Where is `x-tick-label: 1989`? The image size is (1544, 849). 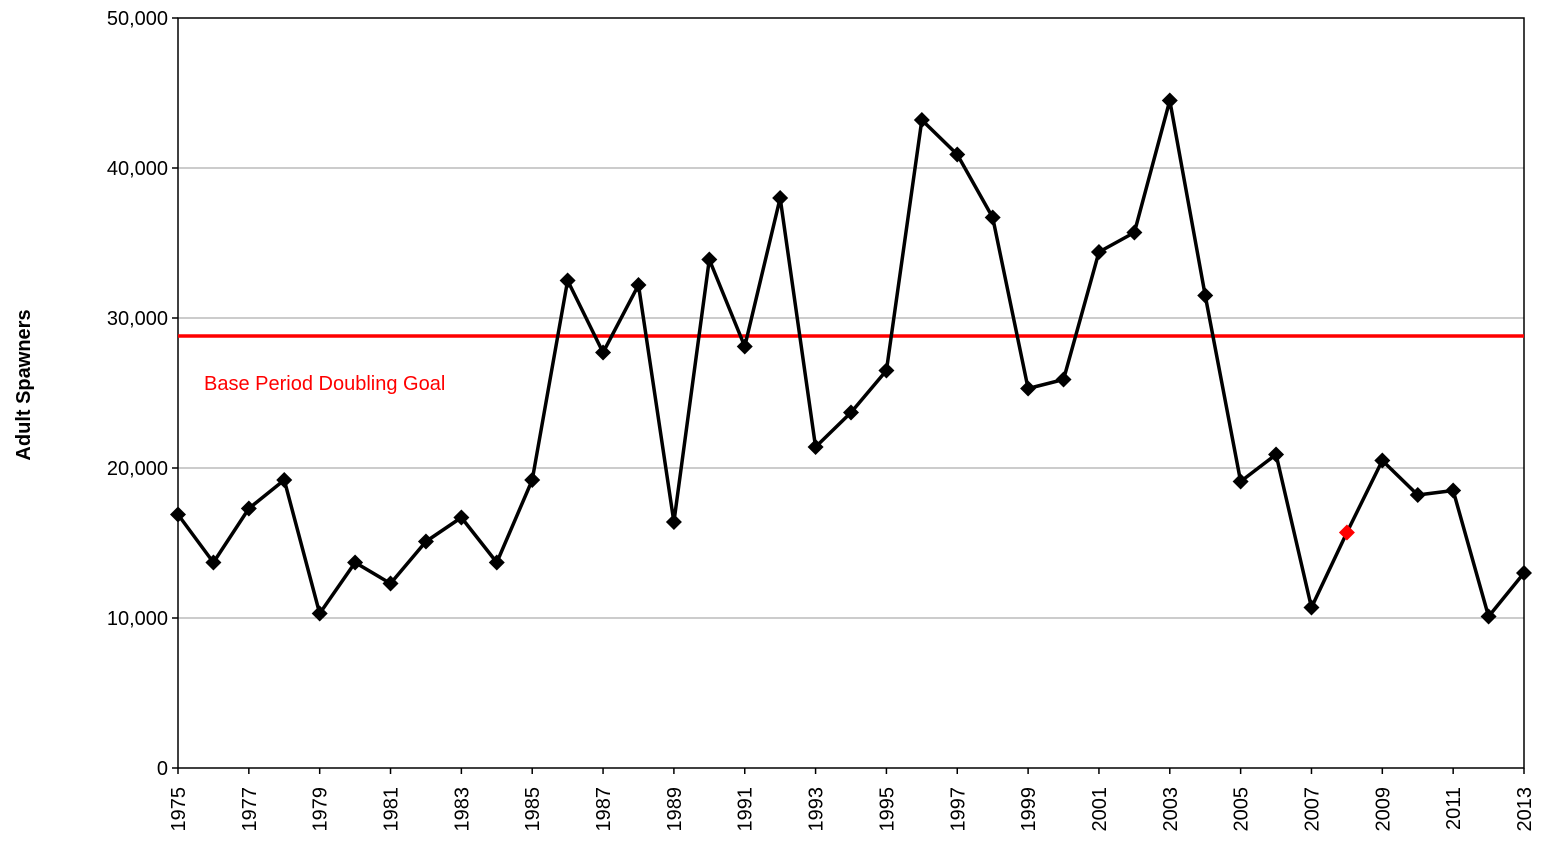
x-tick-label: 1989 is located at coordinates (675, 809).